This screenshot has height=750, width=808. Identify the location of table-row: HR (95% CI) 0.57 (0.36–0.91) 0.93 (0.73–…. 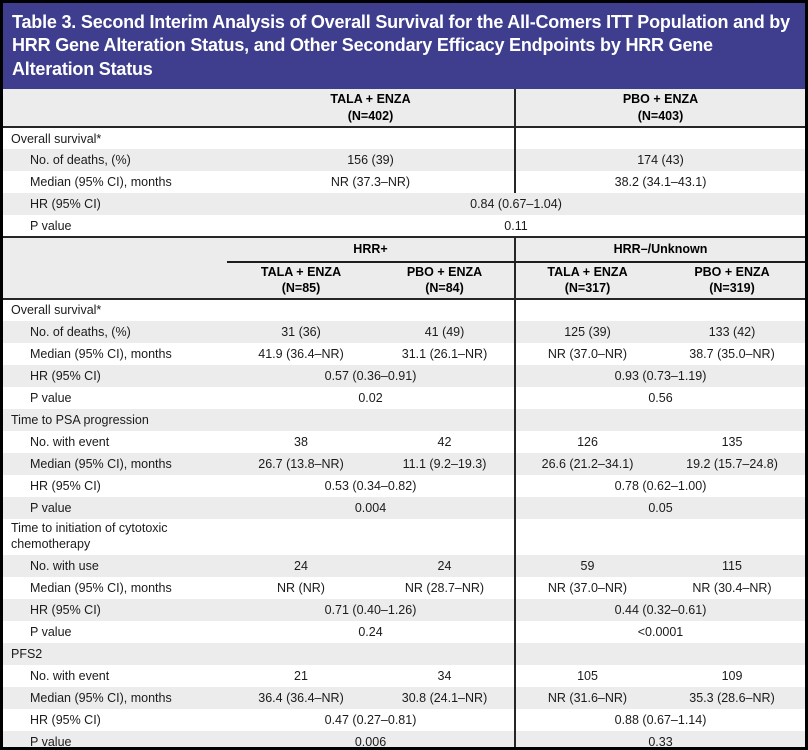
(404, 375).